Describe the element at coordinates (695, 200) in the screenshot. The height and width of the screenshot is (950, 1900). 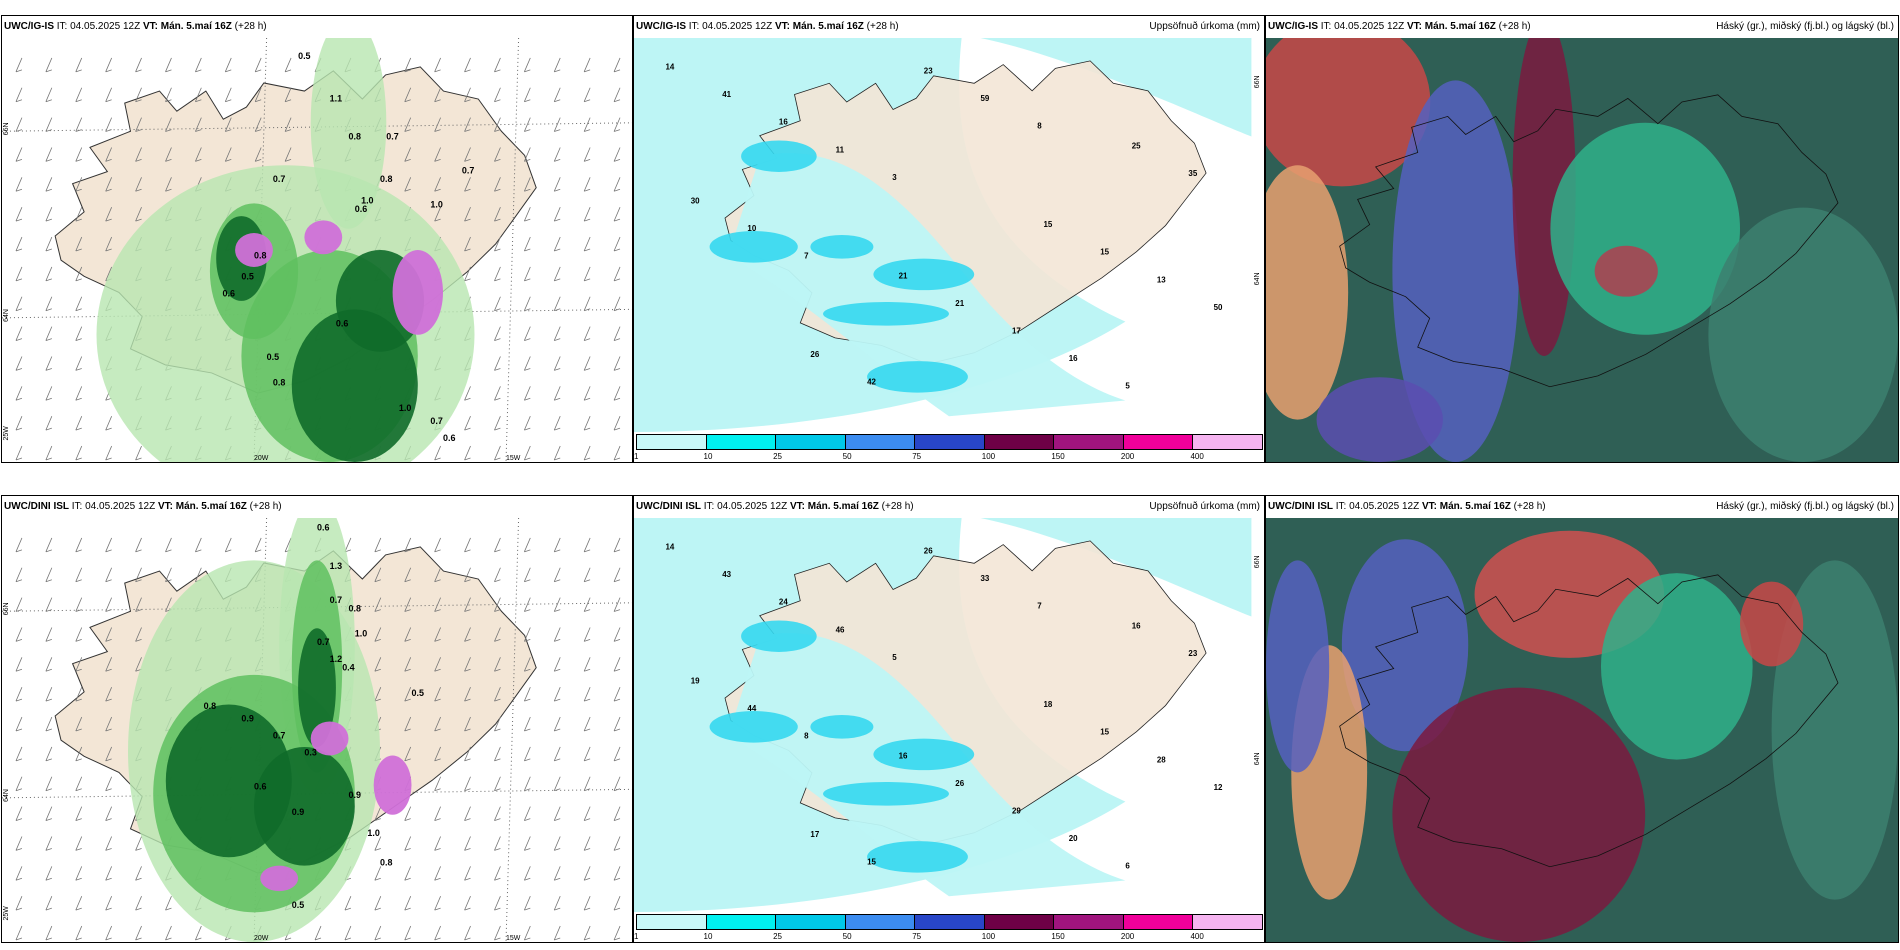
I see `value-label: 30` at that location.